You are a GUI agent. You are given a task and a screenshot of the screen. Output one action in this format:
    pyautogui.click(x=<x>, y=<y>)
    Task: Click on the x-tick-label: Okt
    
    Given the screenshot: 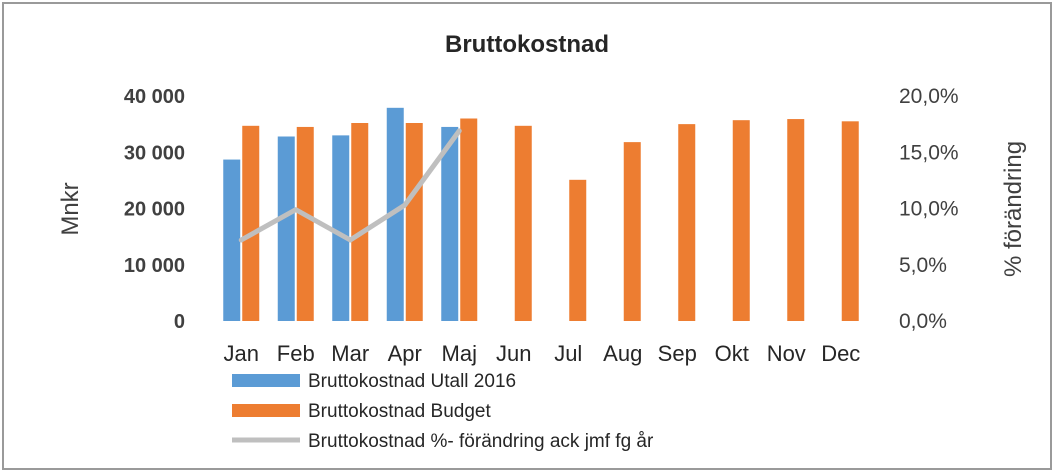 What is the action you would take?
    pyautogui.click(x=732, y=353)
    